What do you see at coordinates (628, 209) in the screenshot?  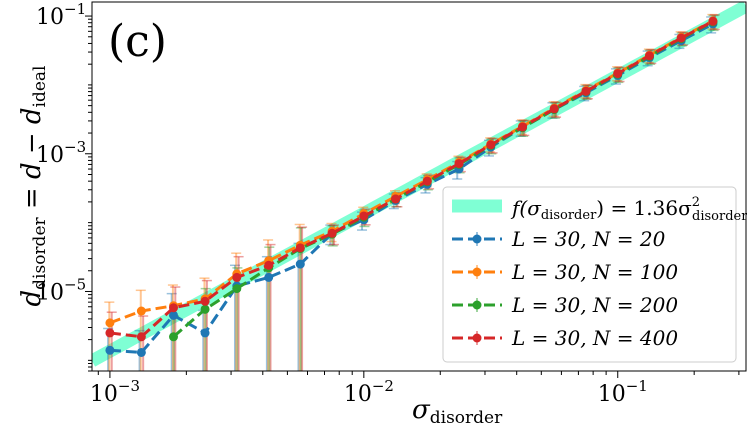 I see `legend-fit-label: f(σdisorder) = 1.36σ2 disorder` at bounding box center [628, 209].